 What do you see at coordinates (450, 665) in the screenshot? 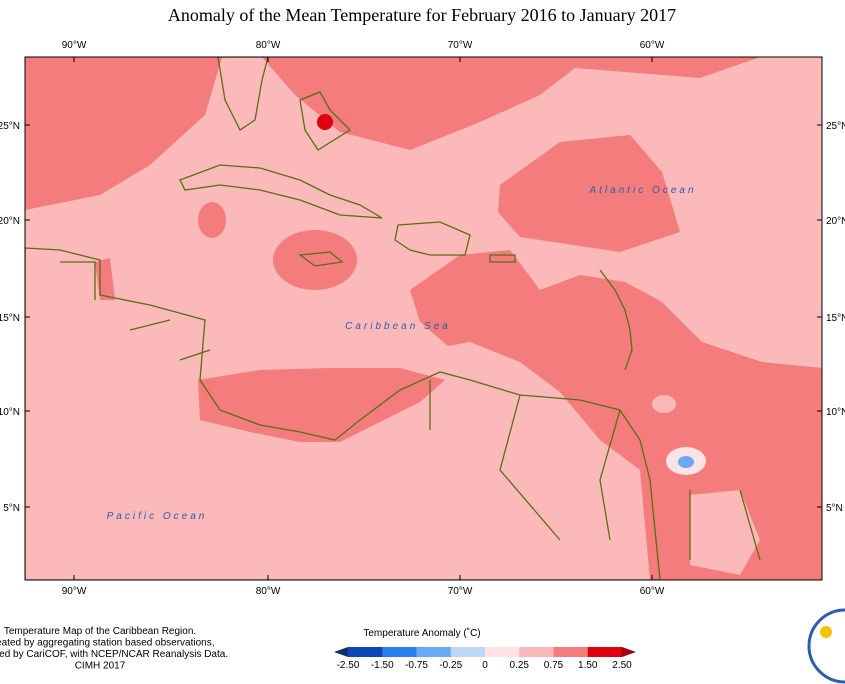
I see `colorbar-label: -0.25` at bounding box center [450, 665].